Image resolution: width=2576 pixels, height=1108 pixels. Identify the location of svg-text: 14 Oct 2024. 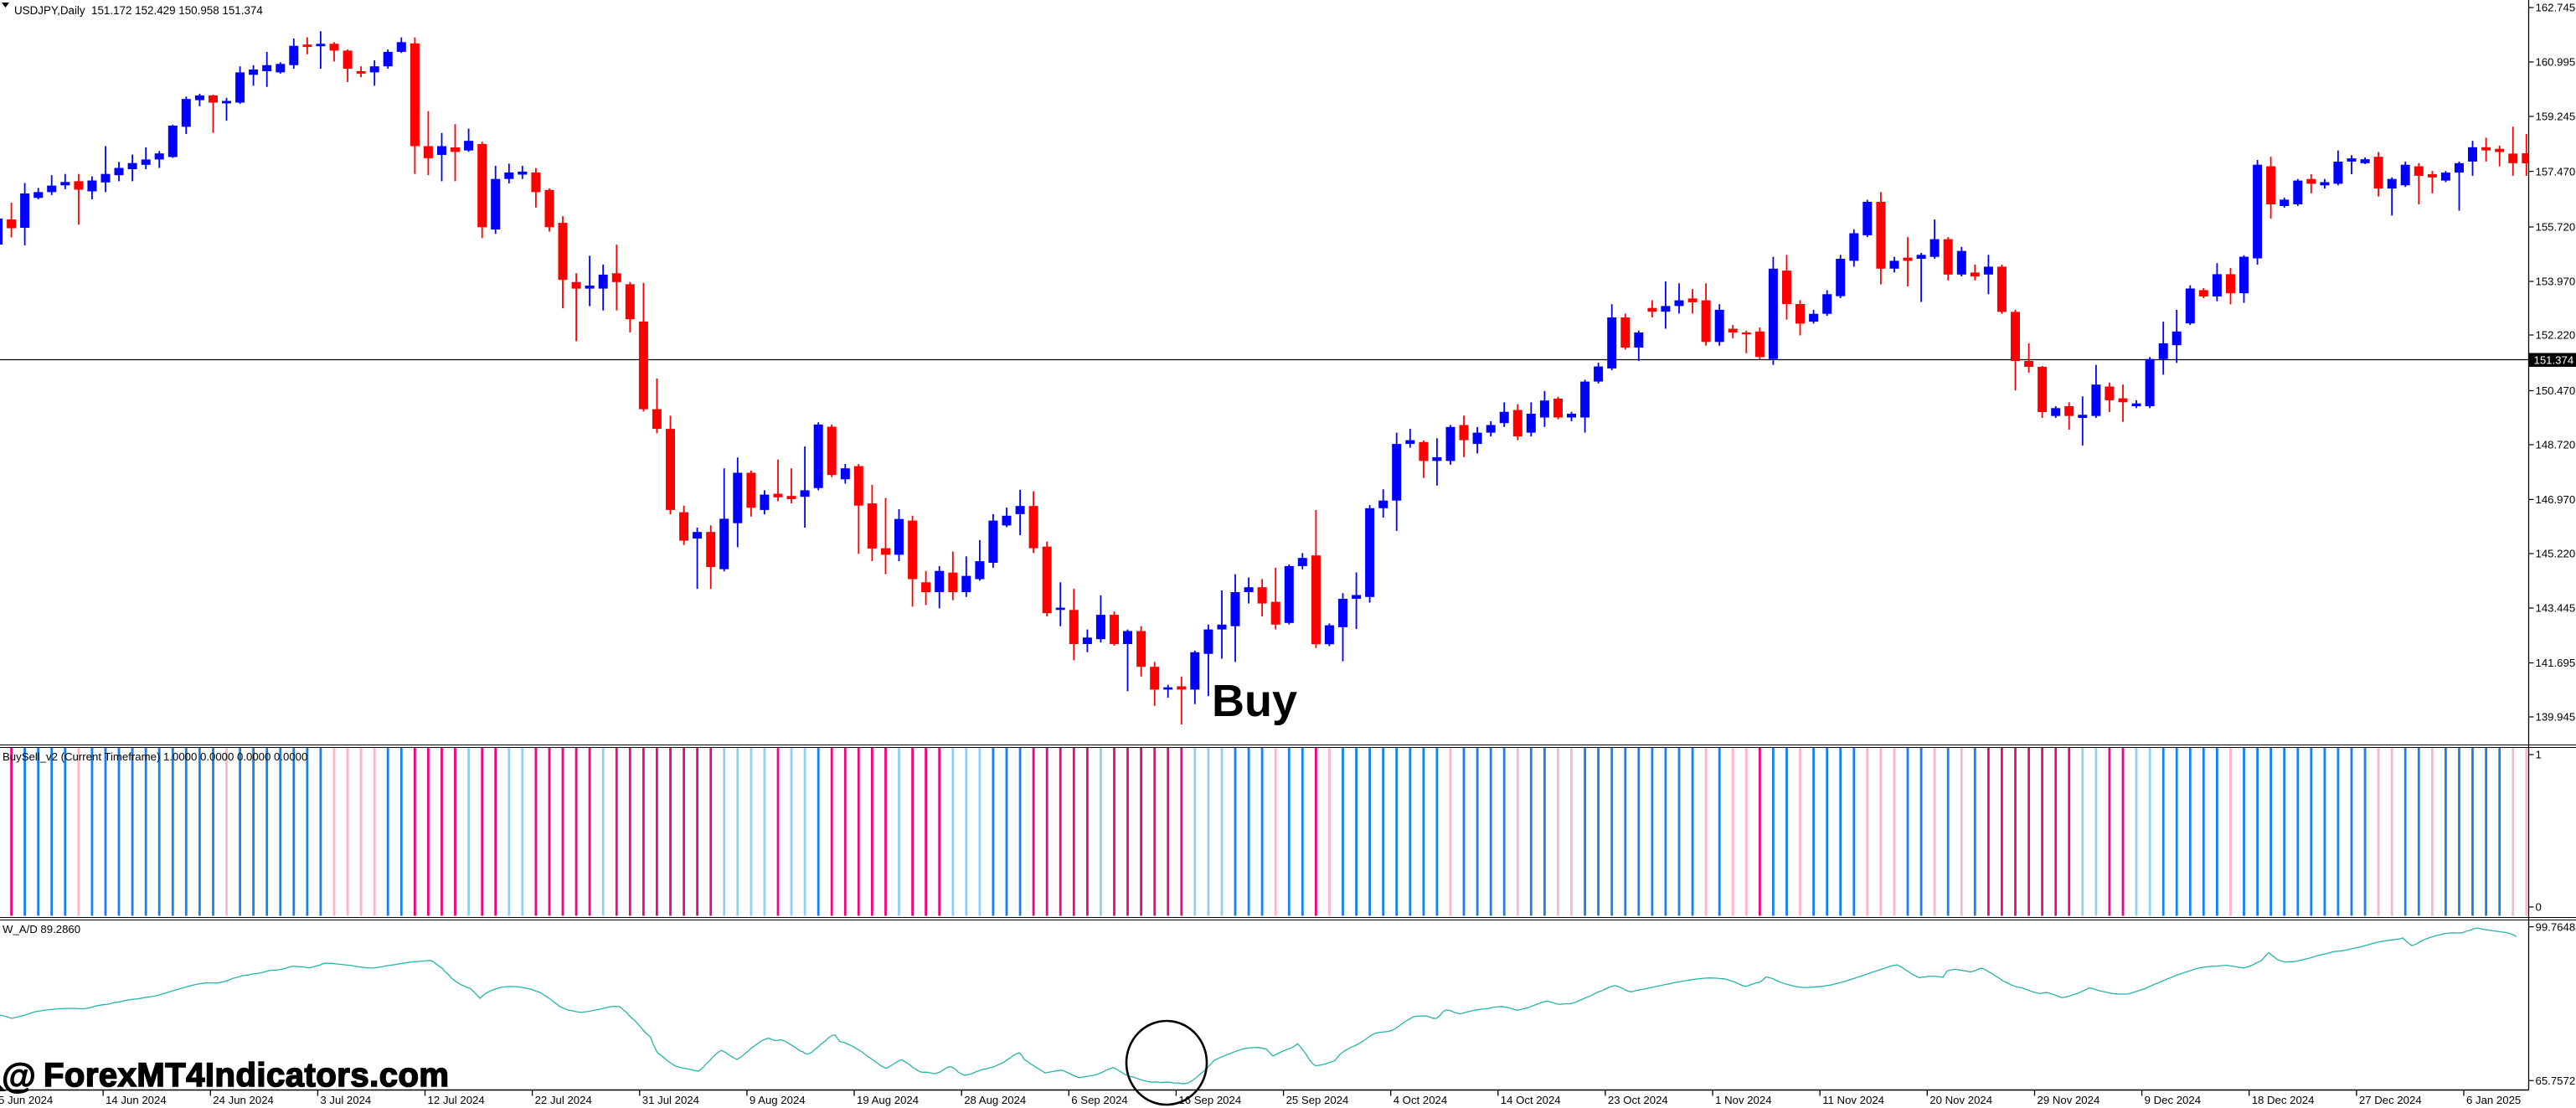
(1531, 1100).